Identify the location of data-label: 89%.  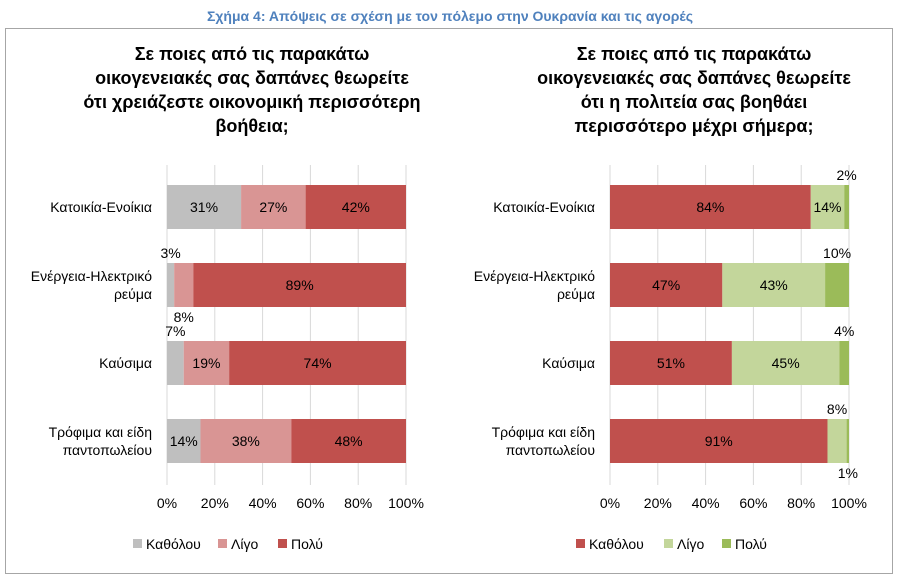
(300, 285).